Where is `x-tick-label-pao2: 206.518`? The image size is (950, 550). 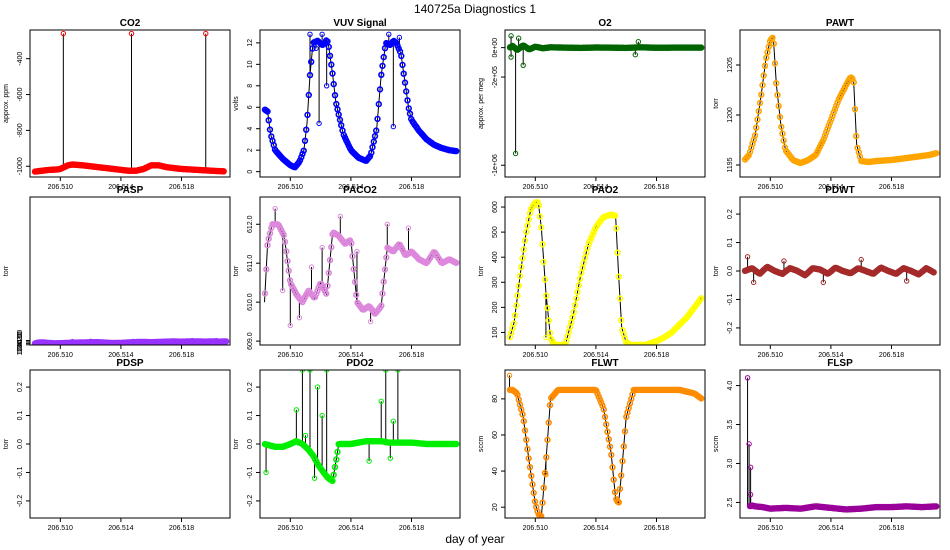
x-tick-label-pao2: 206.518 is located at coordinates (656, 355).